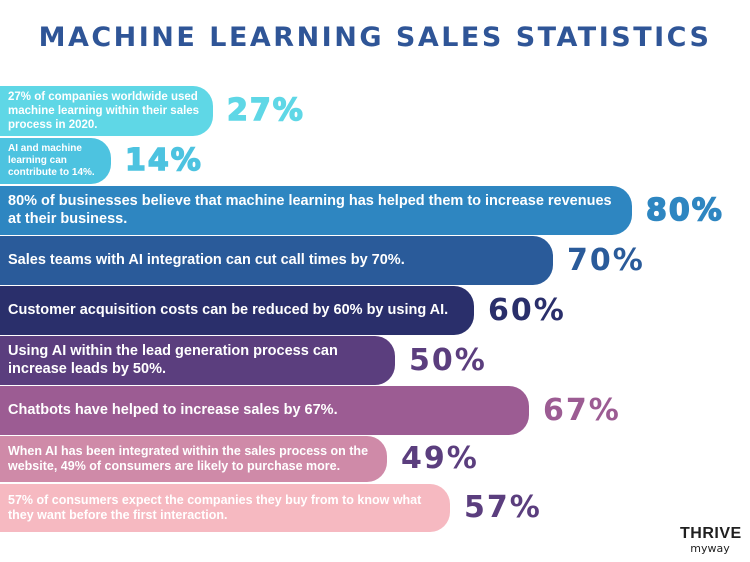  I want to click on value-label: 80%, so click(684, 210).